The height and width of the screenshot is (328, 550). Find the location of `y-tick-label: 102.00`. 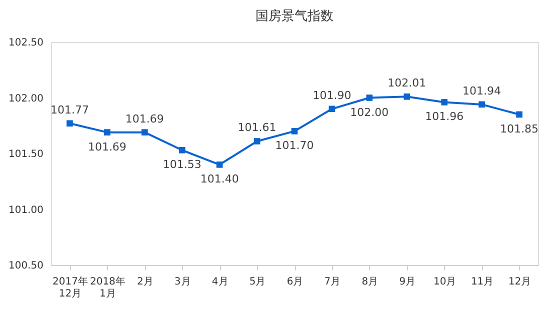

y-tick-label: 102.00 is located at coordinates (26, 98).